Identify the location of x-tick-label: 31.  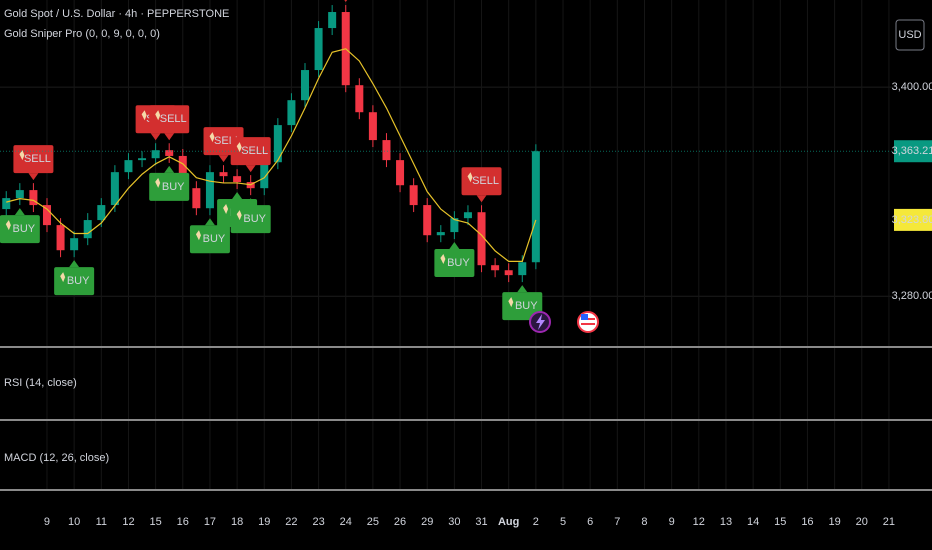
(481, 522).